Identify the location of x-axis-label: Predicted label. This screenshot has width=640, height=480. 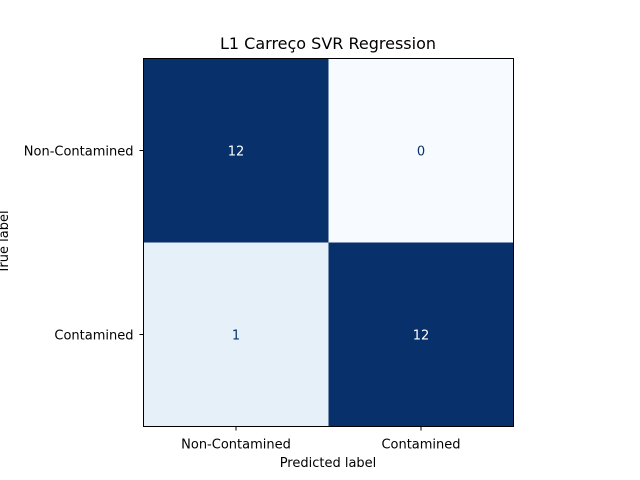
(328, 463).